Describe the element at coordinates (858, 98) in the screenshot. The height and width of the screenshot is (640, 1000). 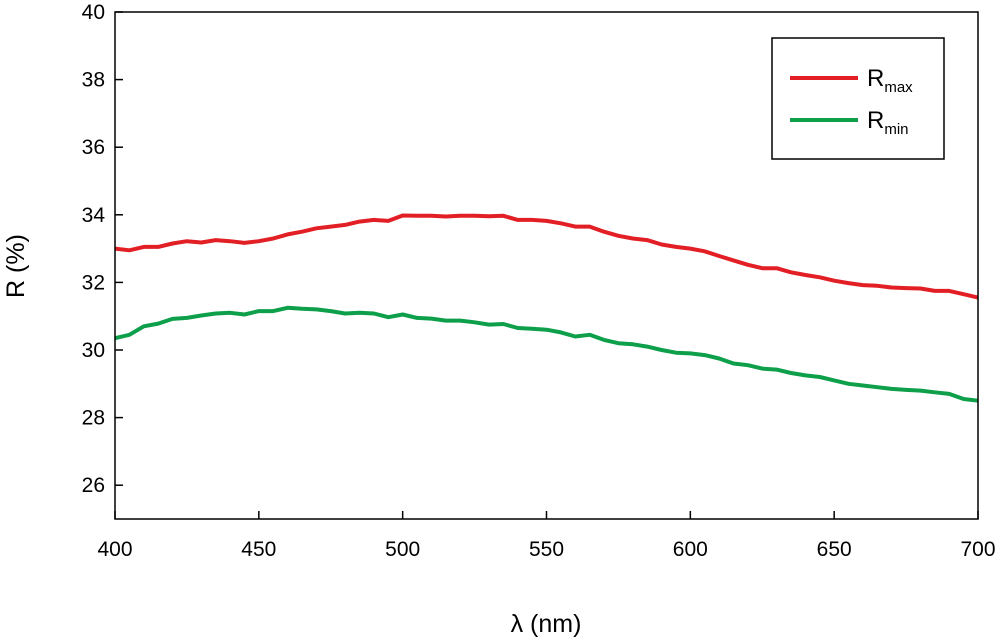
I see `legend-box` at that location.